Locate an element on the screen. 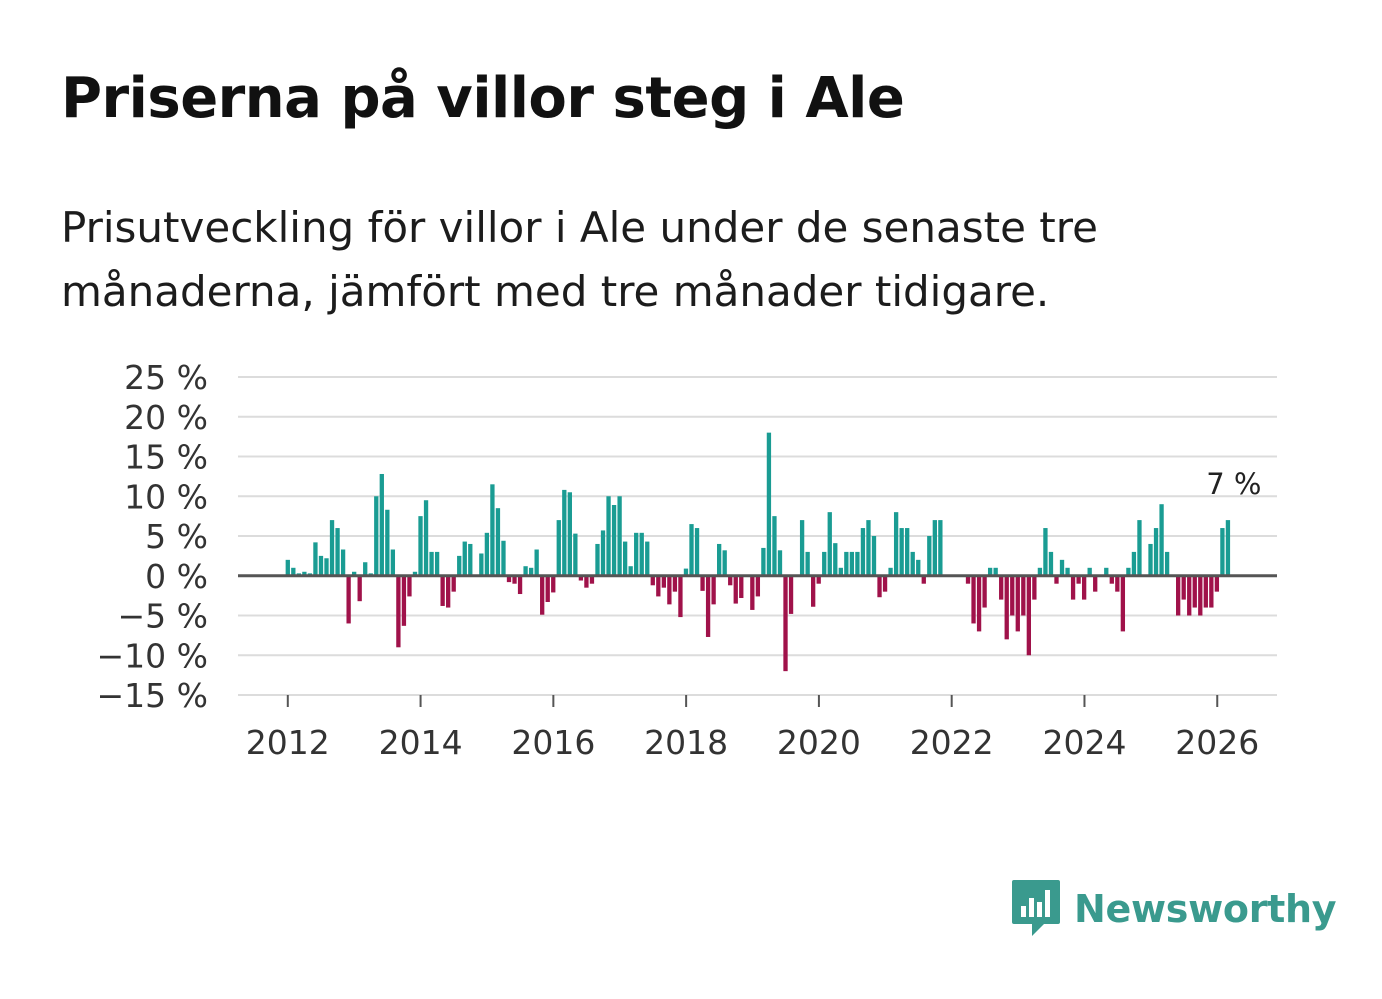 This screenshot has height=999, width=1382. y-tick-label: −10 % is located at coordinates (153, 655).